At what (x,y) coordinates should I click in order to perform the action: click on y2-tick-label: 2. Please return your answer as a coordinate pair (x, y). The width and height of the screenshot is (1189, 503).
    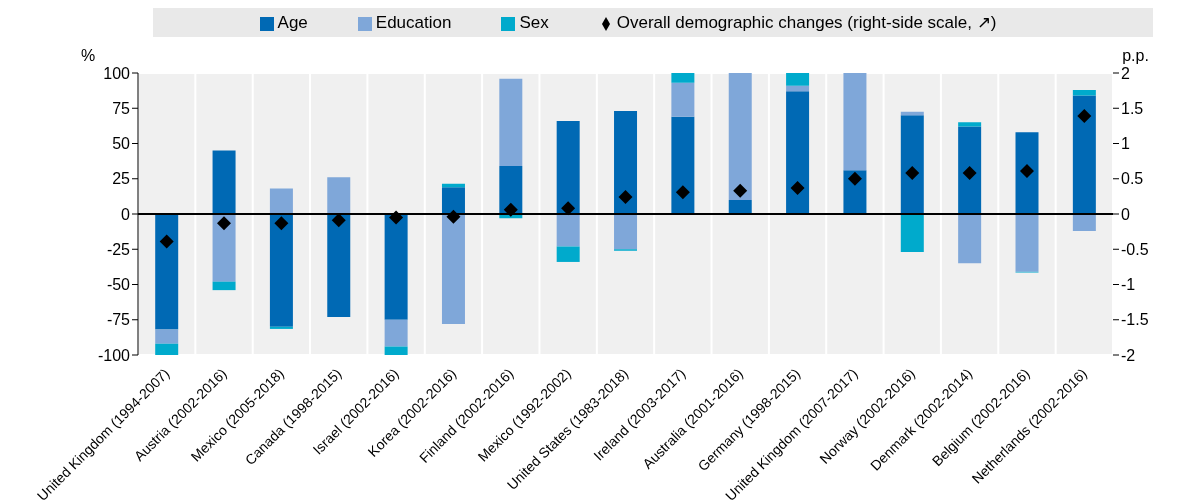
    Looking at the image, I should click on (1125, 73).